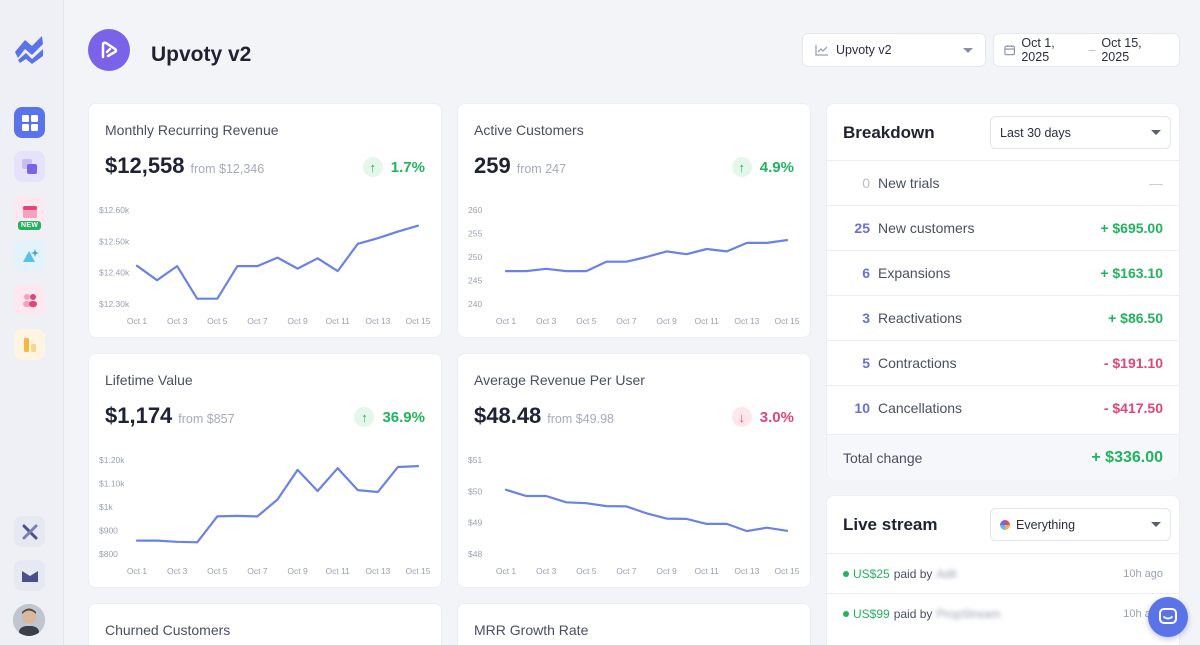 The height and width of the screenshot is (645, 1200). What do you see at coordinates (1003, 407) in the screenshot?
I see `breakdown-row-cancellations: 10 Cancellations - $417.50` at bounding box center [1003, 407].